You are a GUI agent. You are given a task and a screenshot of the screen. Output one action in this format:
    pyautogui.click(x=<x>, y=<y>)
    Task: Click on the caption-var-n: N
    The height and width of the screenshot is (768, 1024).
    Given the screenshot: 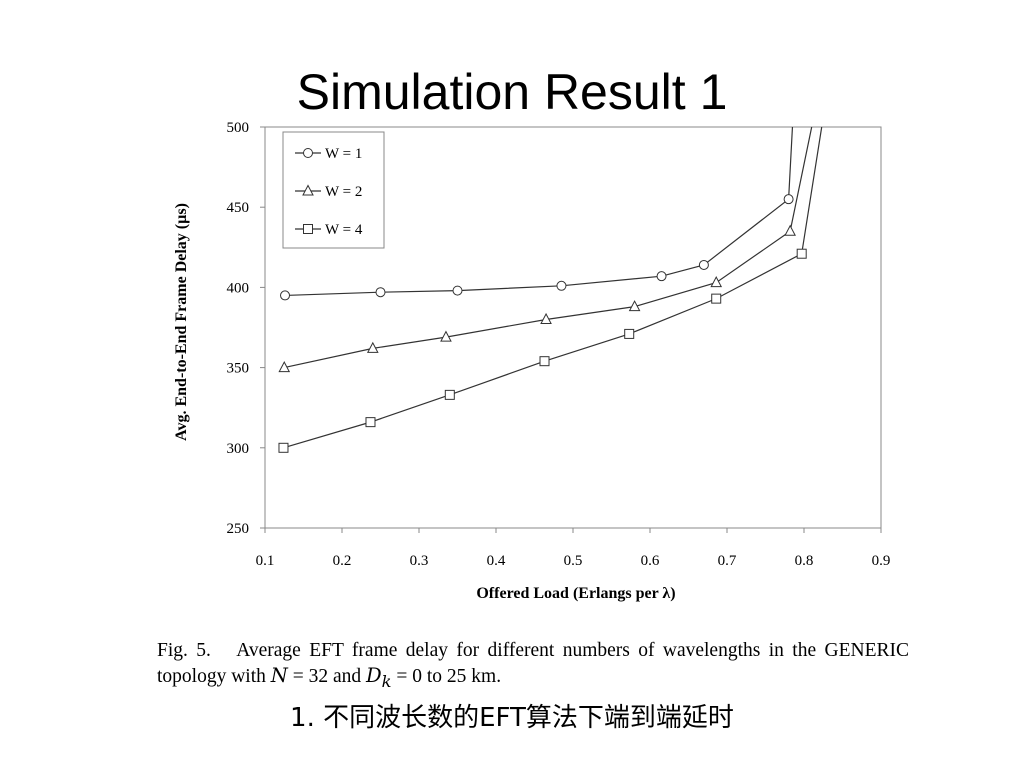 What is the action you would take?
    pyautogui.click(x=279, y=675)
    